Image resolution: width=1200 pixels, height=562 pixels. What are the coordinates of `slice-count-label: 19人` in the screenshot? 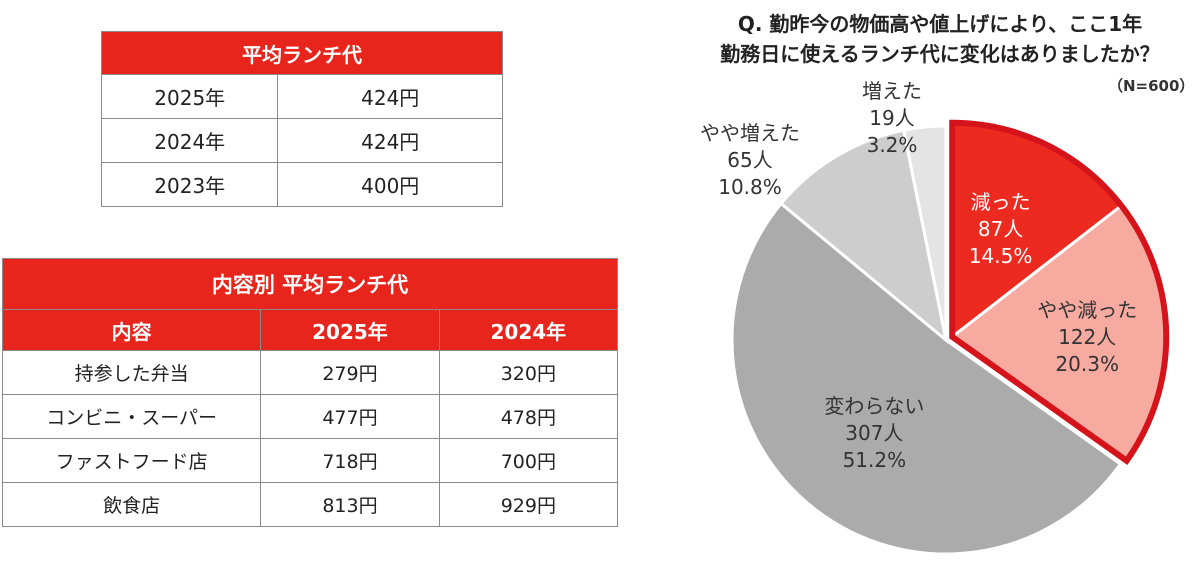 It's located at (892, 118).